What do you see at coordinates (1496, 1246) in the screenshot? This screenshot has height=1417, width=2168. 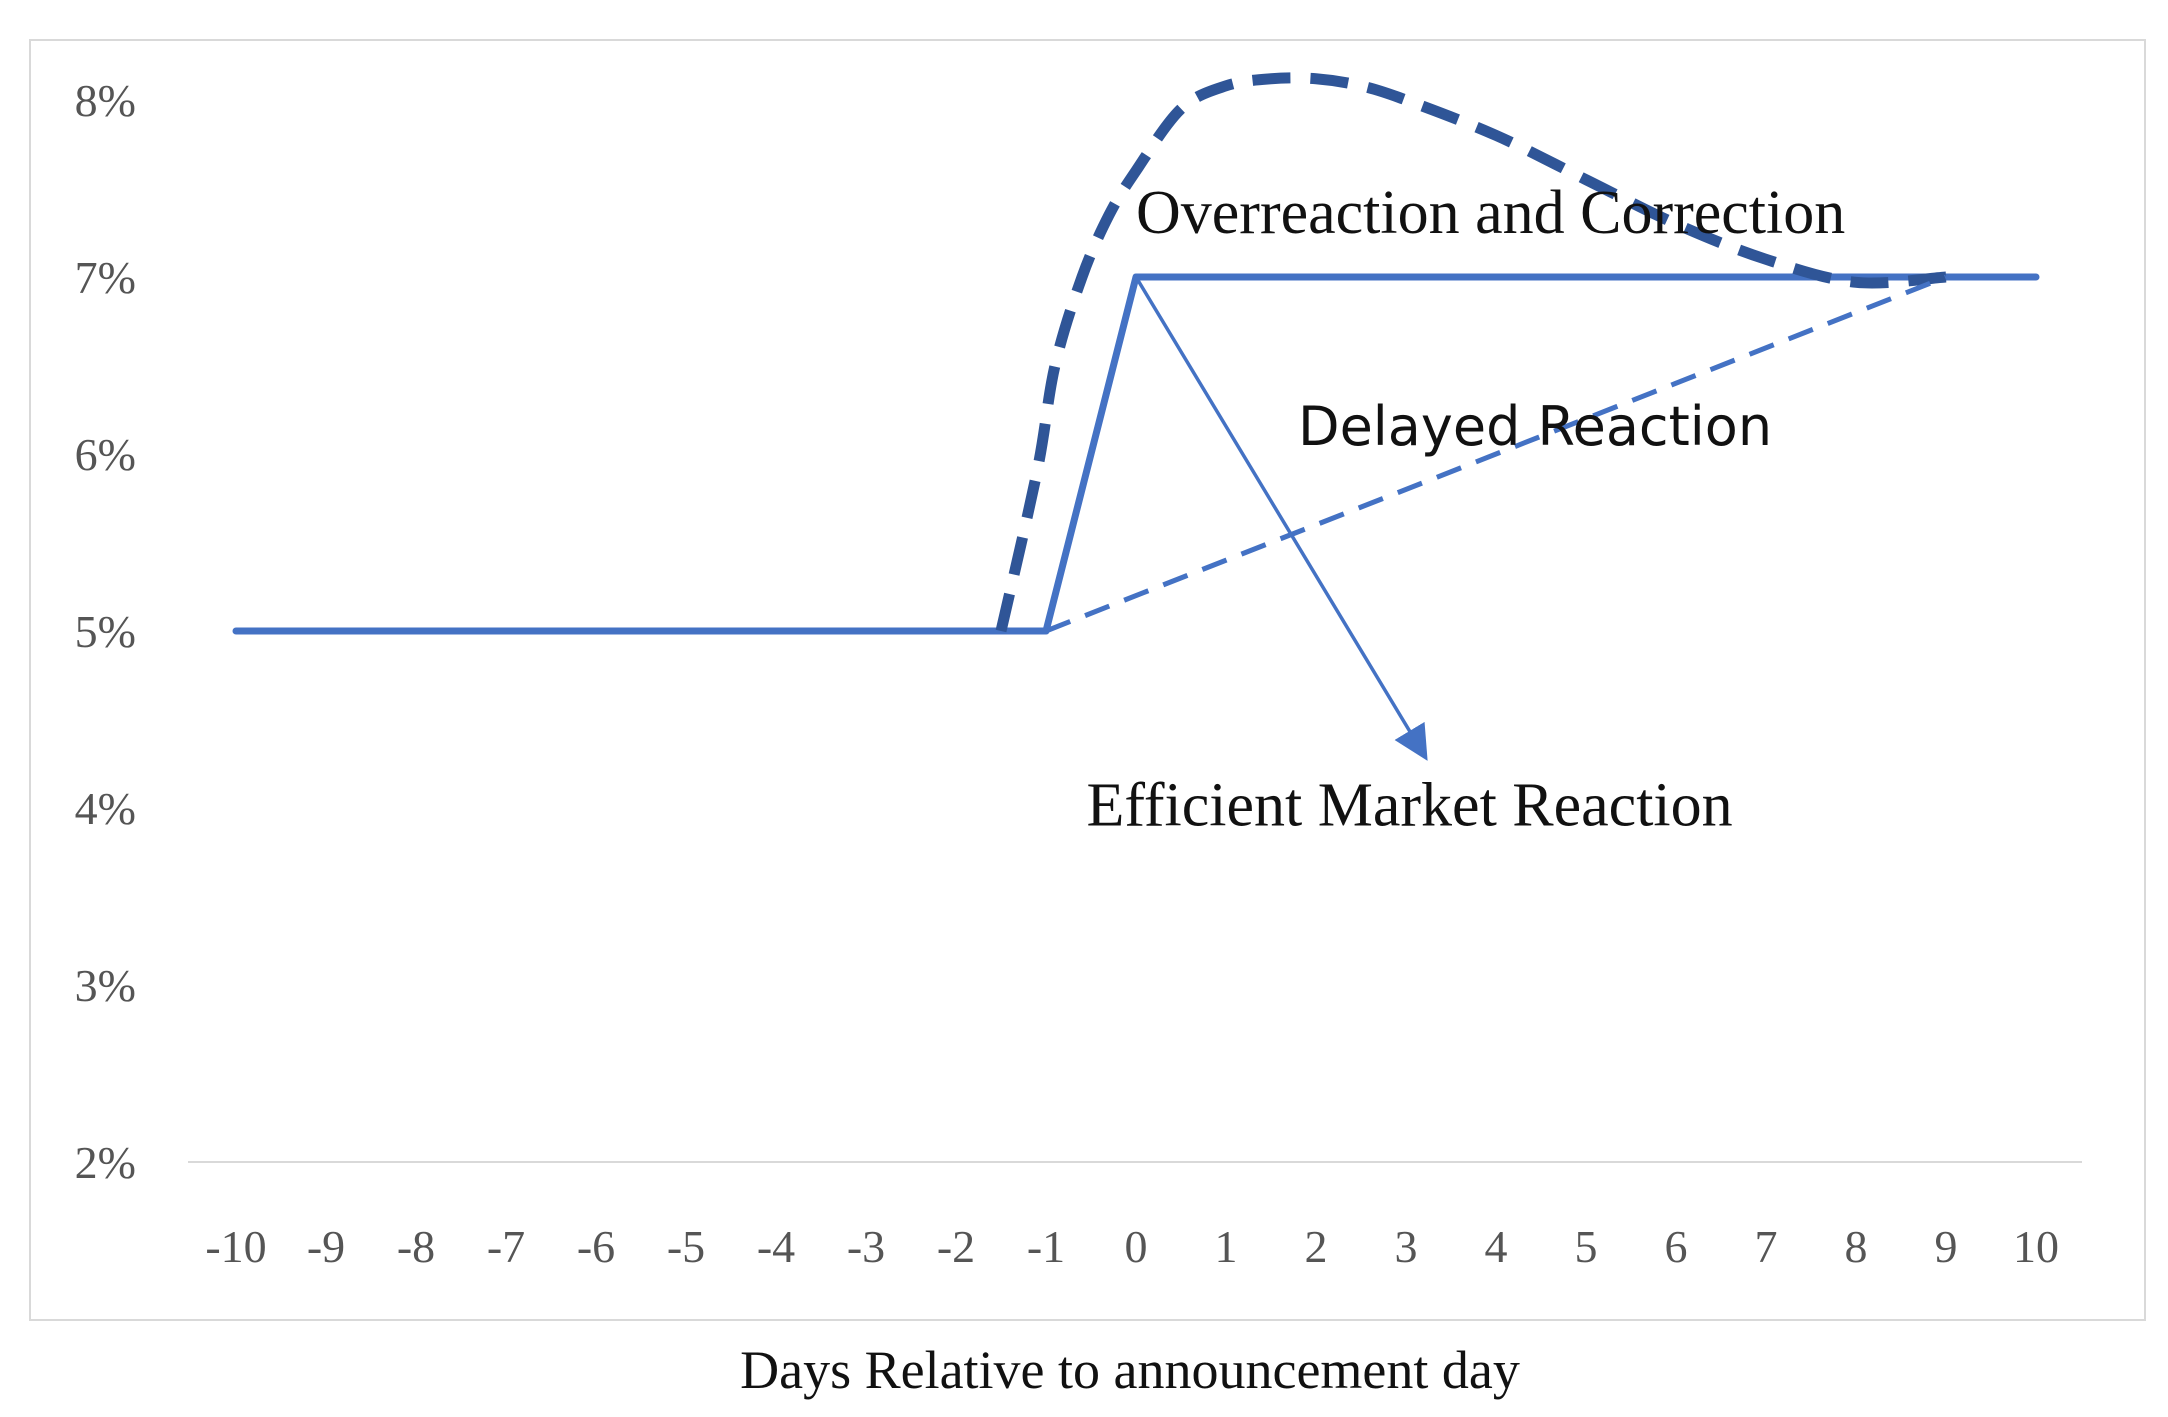 I see `x-tick-label: 4` at bounding box center [1496, 1246].